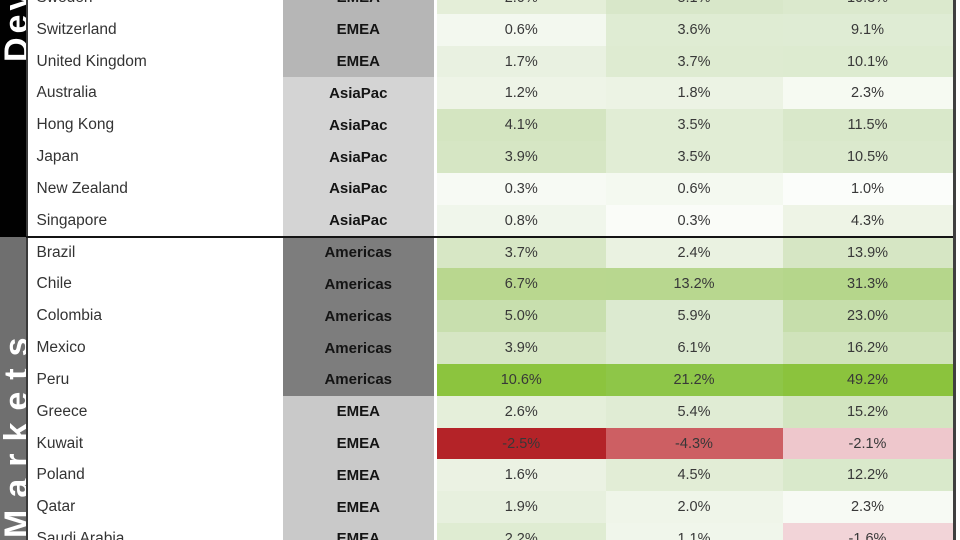  Describe the element at coordinates (521, 93) in the screenshot. I see `value-cell: 1.2%` at that location.